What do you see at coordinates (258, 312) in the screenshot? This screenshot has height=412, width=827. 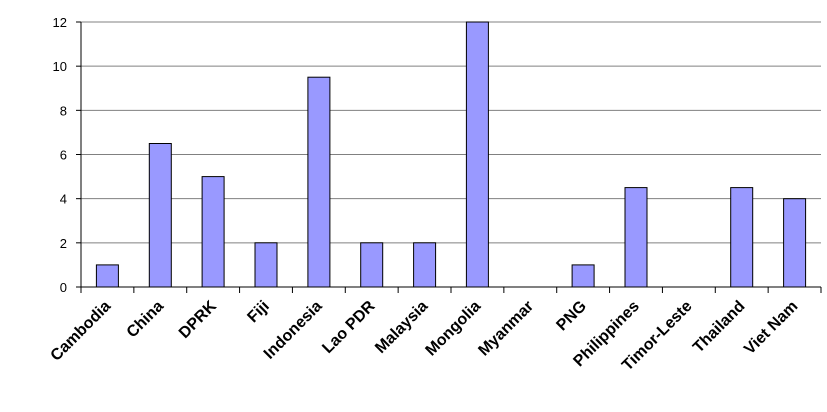 I see `x-category-label: Fiji` at bounding box center [258, 312].